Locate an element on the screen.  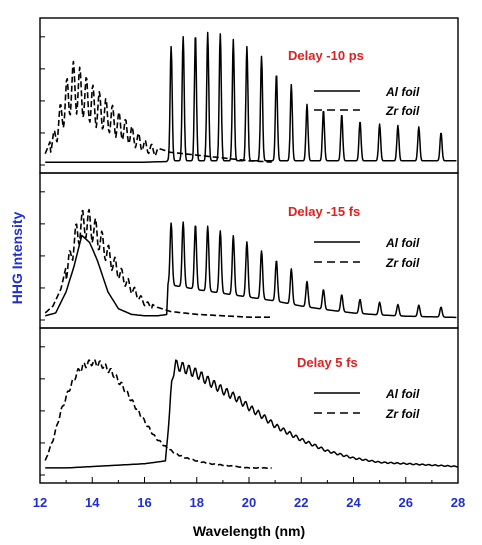
x-tick-label: 12 is located at coordinates (40, 502).